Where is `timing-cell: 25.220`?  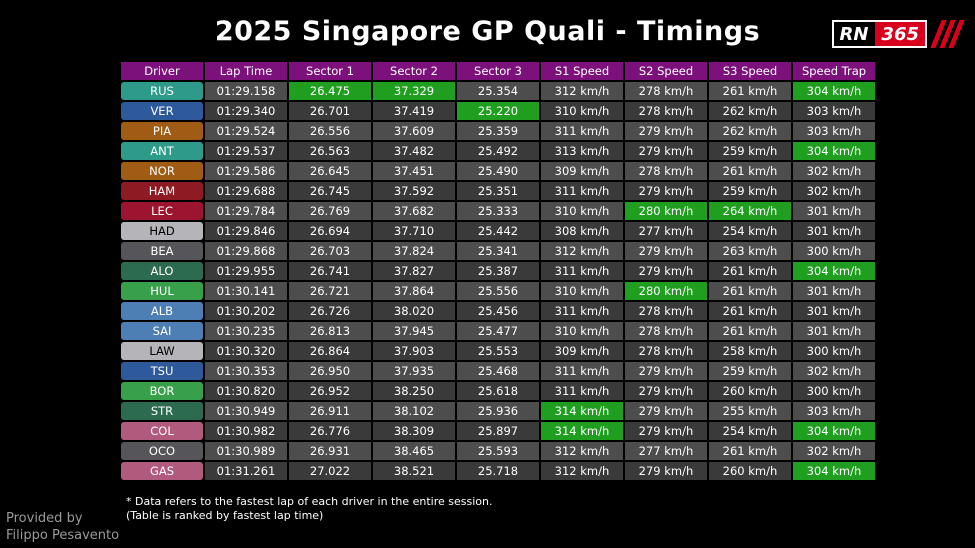 timing-cell: 25.220 is located at coordinates (498, 111).